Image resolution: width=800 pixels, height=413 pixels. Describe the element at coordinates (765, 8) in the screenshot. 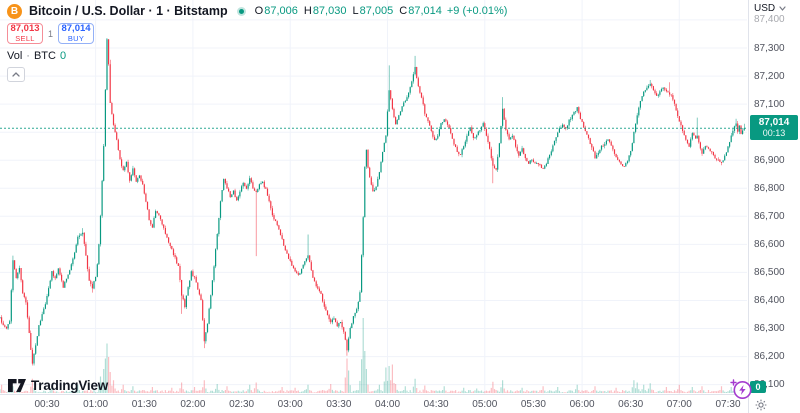

I see `price-axis-unit: USD` at that location.